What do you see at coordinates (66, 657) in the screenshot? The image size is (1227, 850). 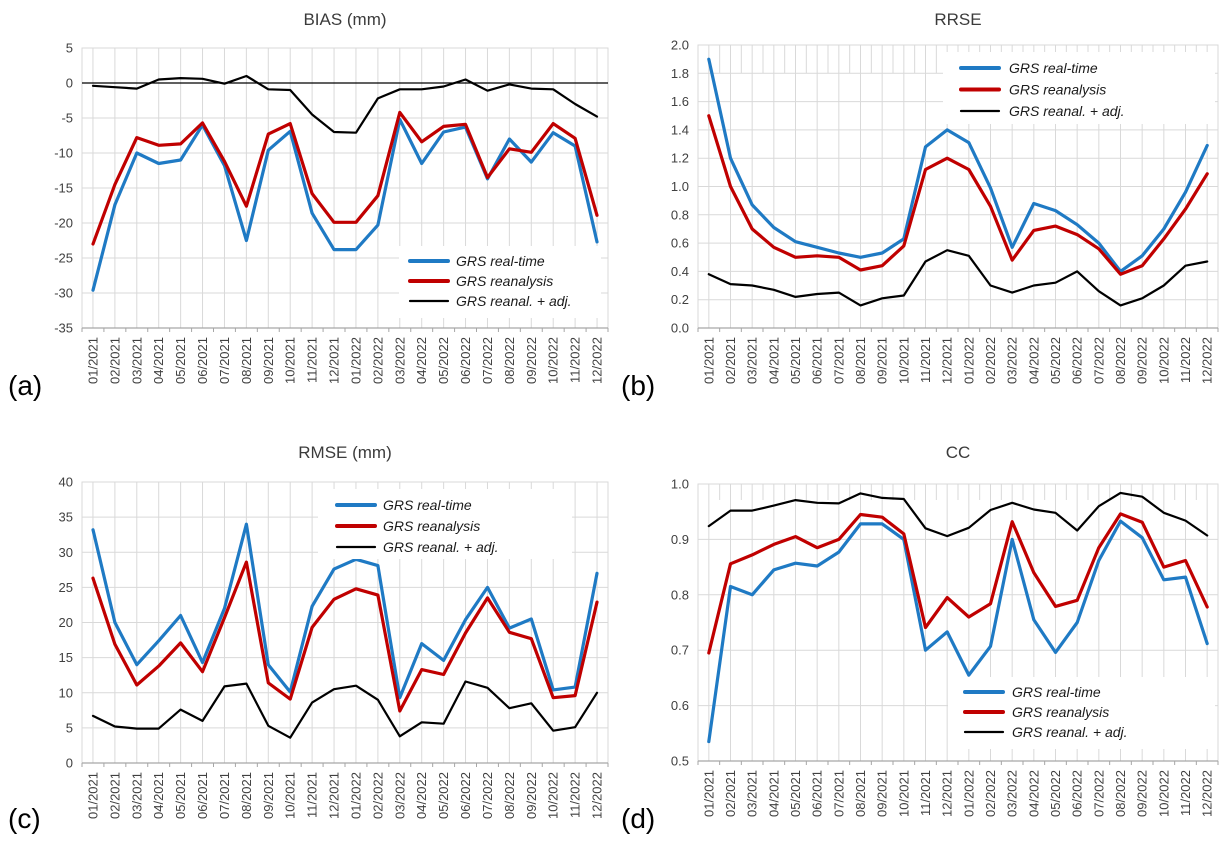 I see `svg-text: 15` at bounding box center [66, 657].